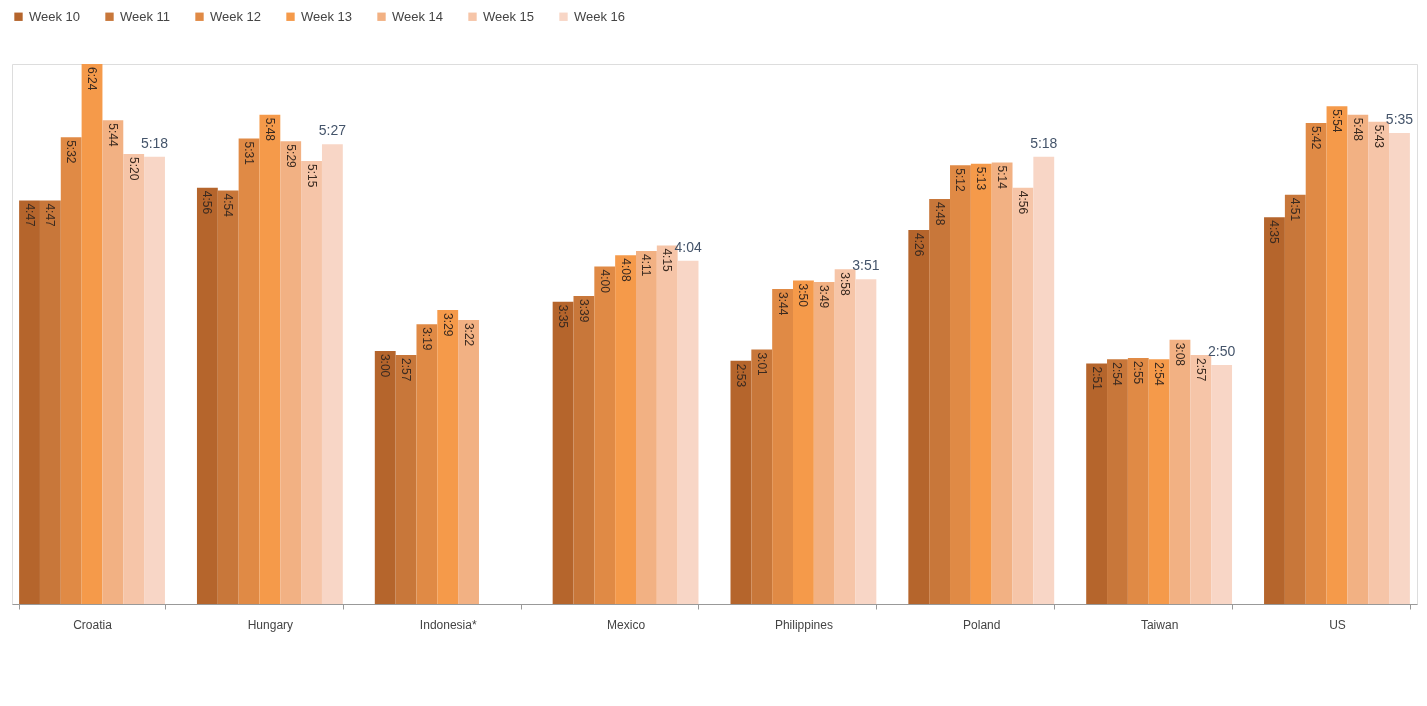 This screenshot has width=1427, height=706. I want to click on data-label: 3:51, so click(866, 265).